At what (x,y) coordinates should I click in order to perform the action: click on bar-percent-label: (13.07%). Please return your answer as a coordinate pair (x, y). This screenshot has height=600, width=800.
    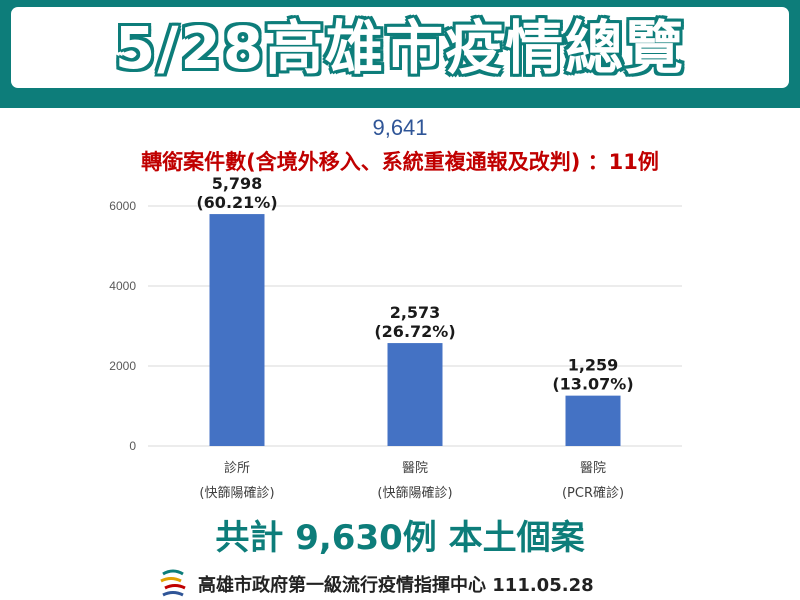
    Looking at the image, I should click on (592, 384).